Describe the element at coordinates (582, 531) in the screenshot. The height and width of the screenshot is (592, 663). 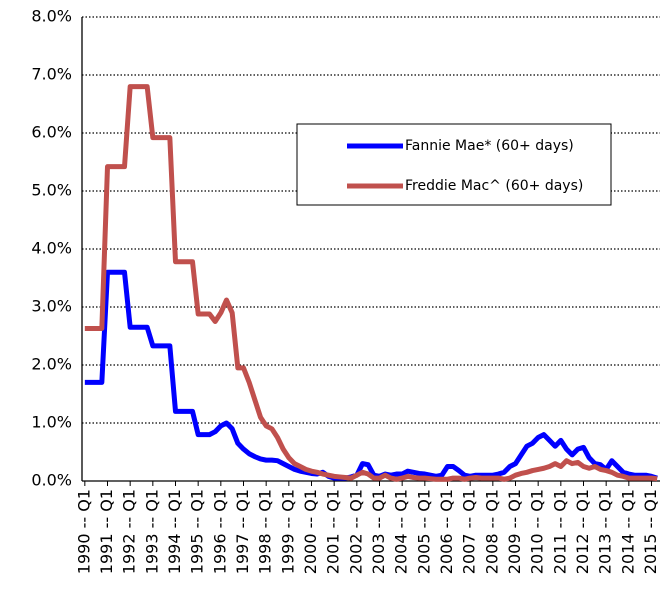
I see `x-tick-label: 2012 -- Q1` at that location.